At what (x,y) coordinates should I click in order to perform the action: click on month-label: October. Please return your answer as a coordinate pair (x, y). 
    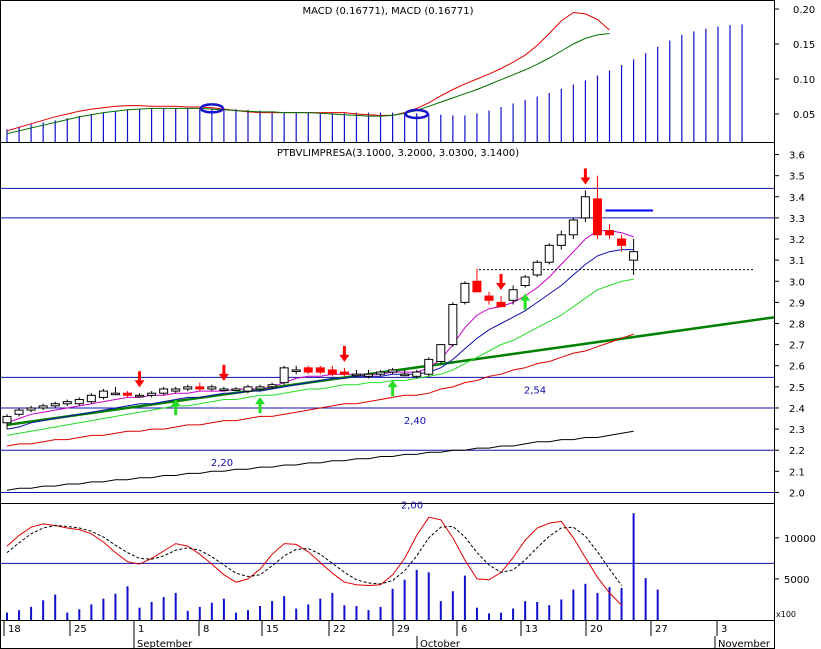
    Looking at the image, I should click on (440, 644).